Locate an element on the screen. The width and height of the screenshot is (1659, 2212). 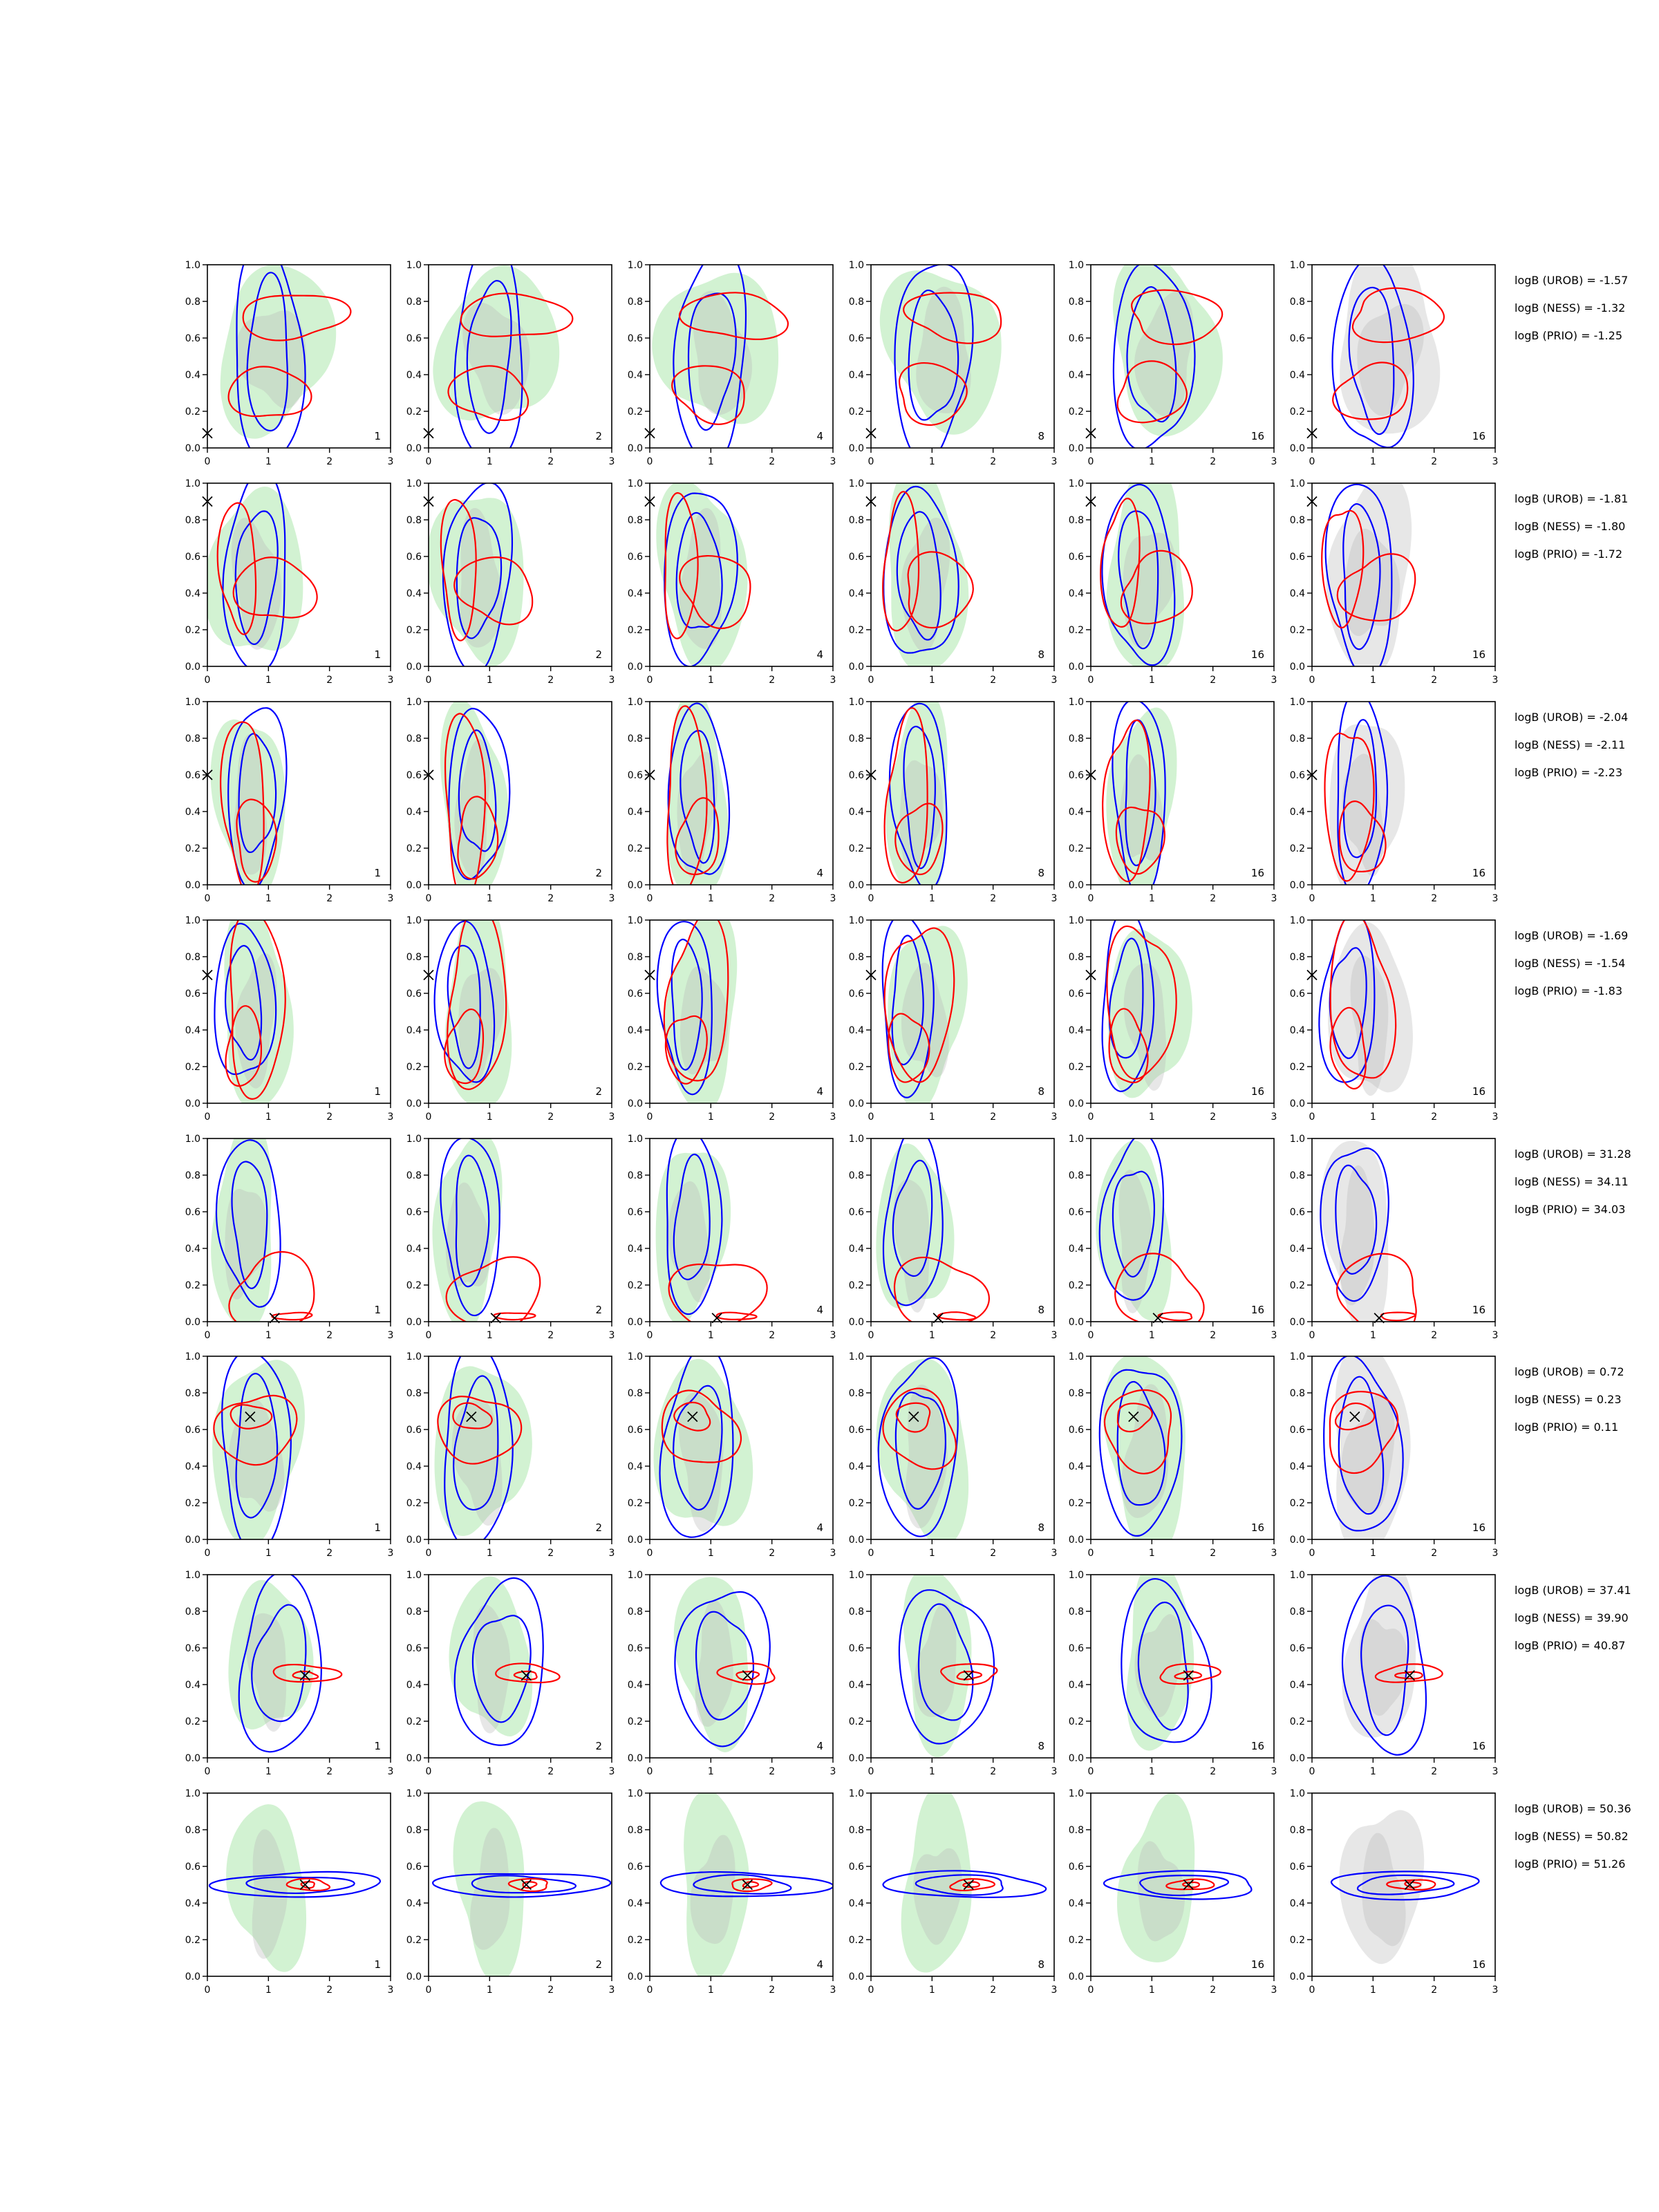
density-fill-inner is located at coordinates (704, 1020).